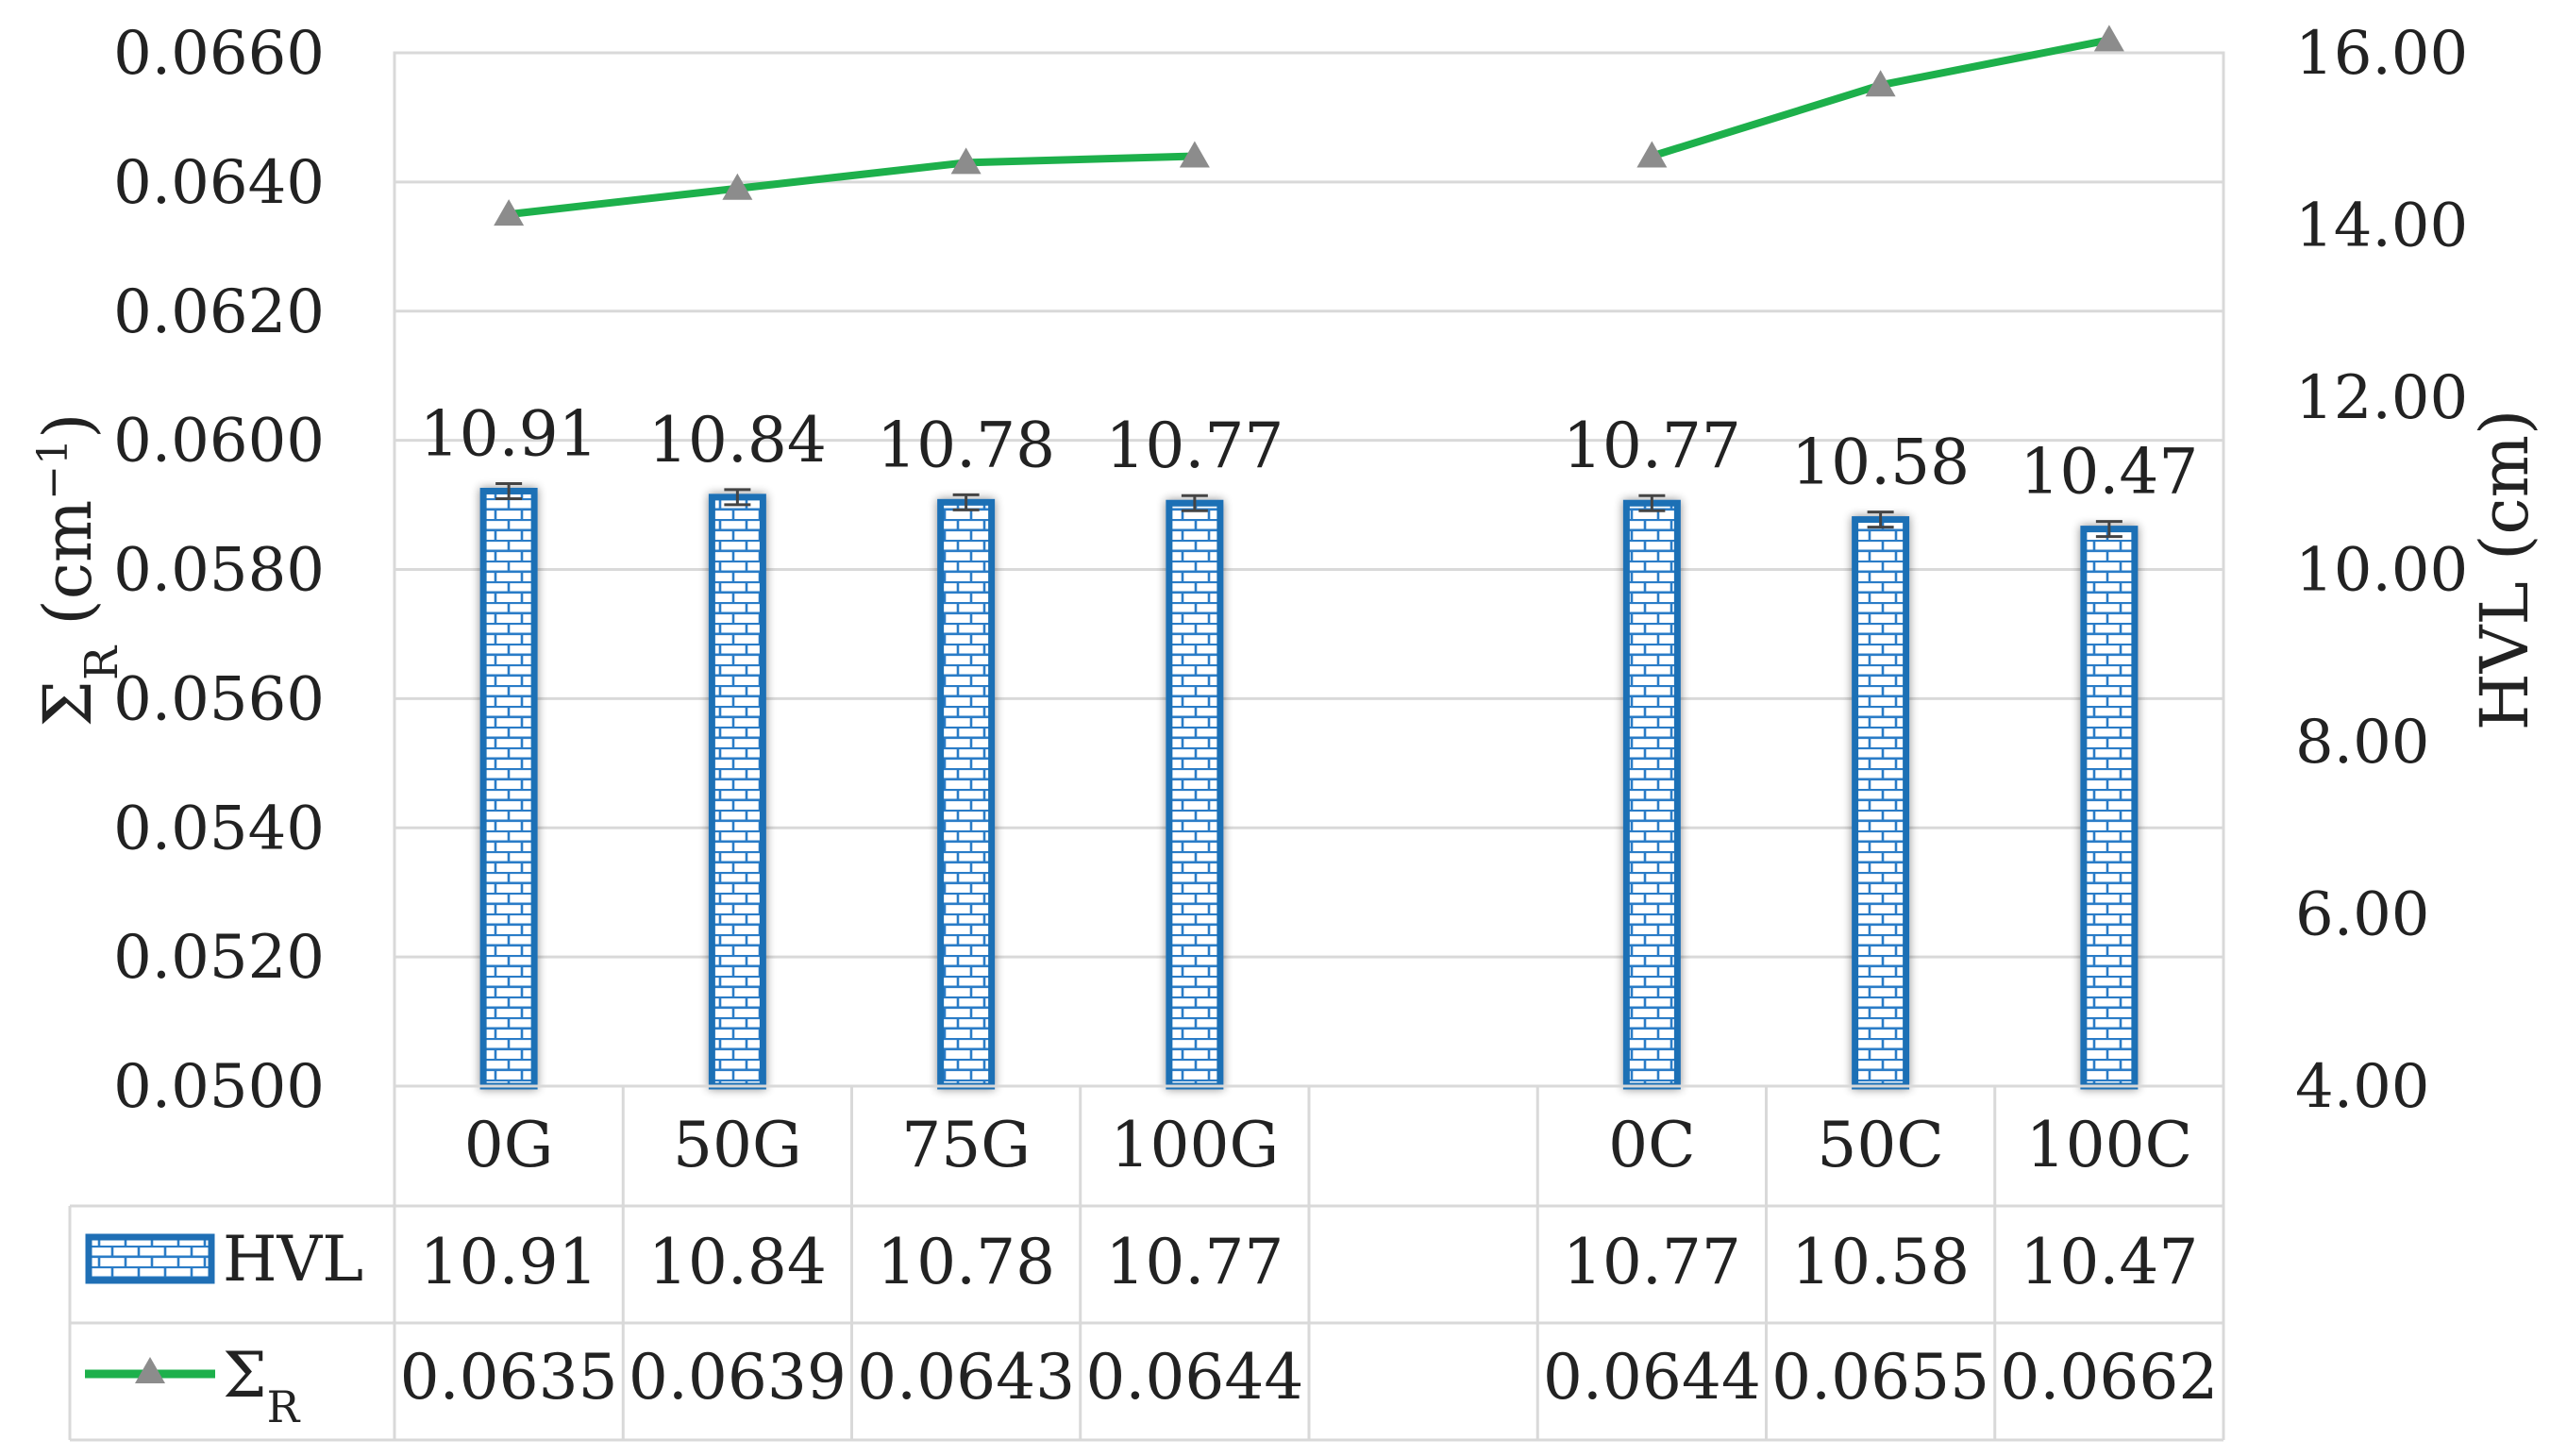 The height and width of the screenshot is (1456, 2567). I want to click on right-tick-label: 12.00, so click(2381, 398).